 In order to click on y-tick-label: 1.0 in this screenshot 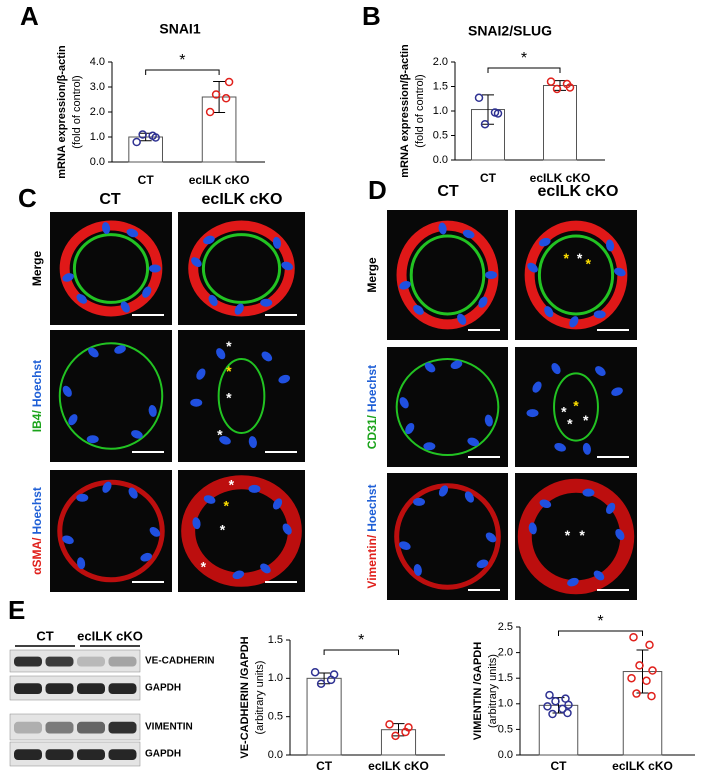, I will do `click(275, 678)`.